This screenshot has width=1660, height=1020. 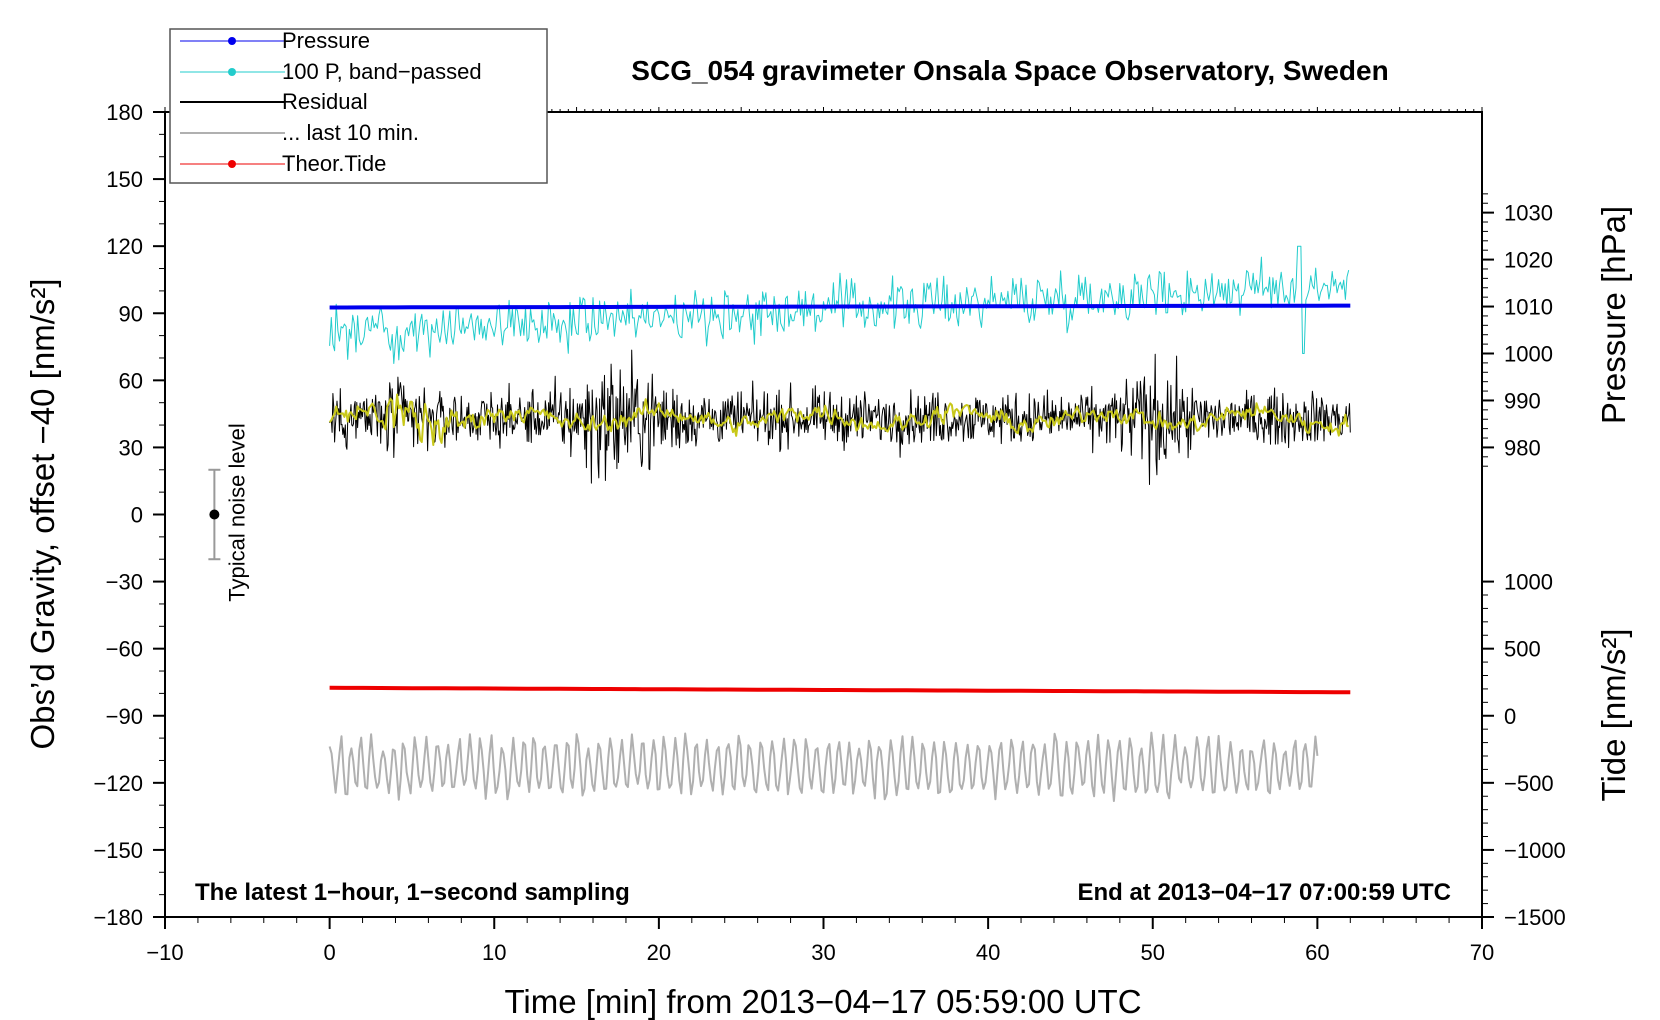 I want to click on x-tick-label: 40, so click(x=988, y=952).